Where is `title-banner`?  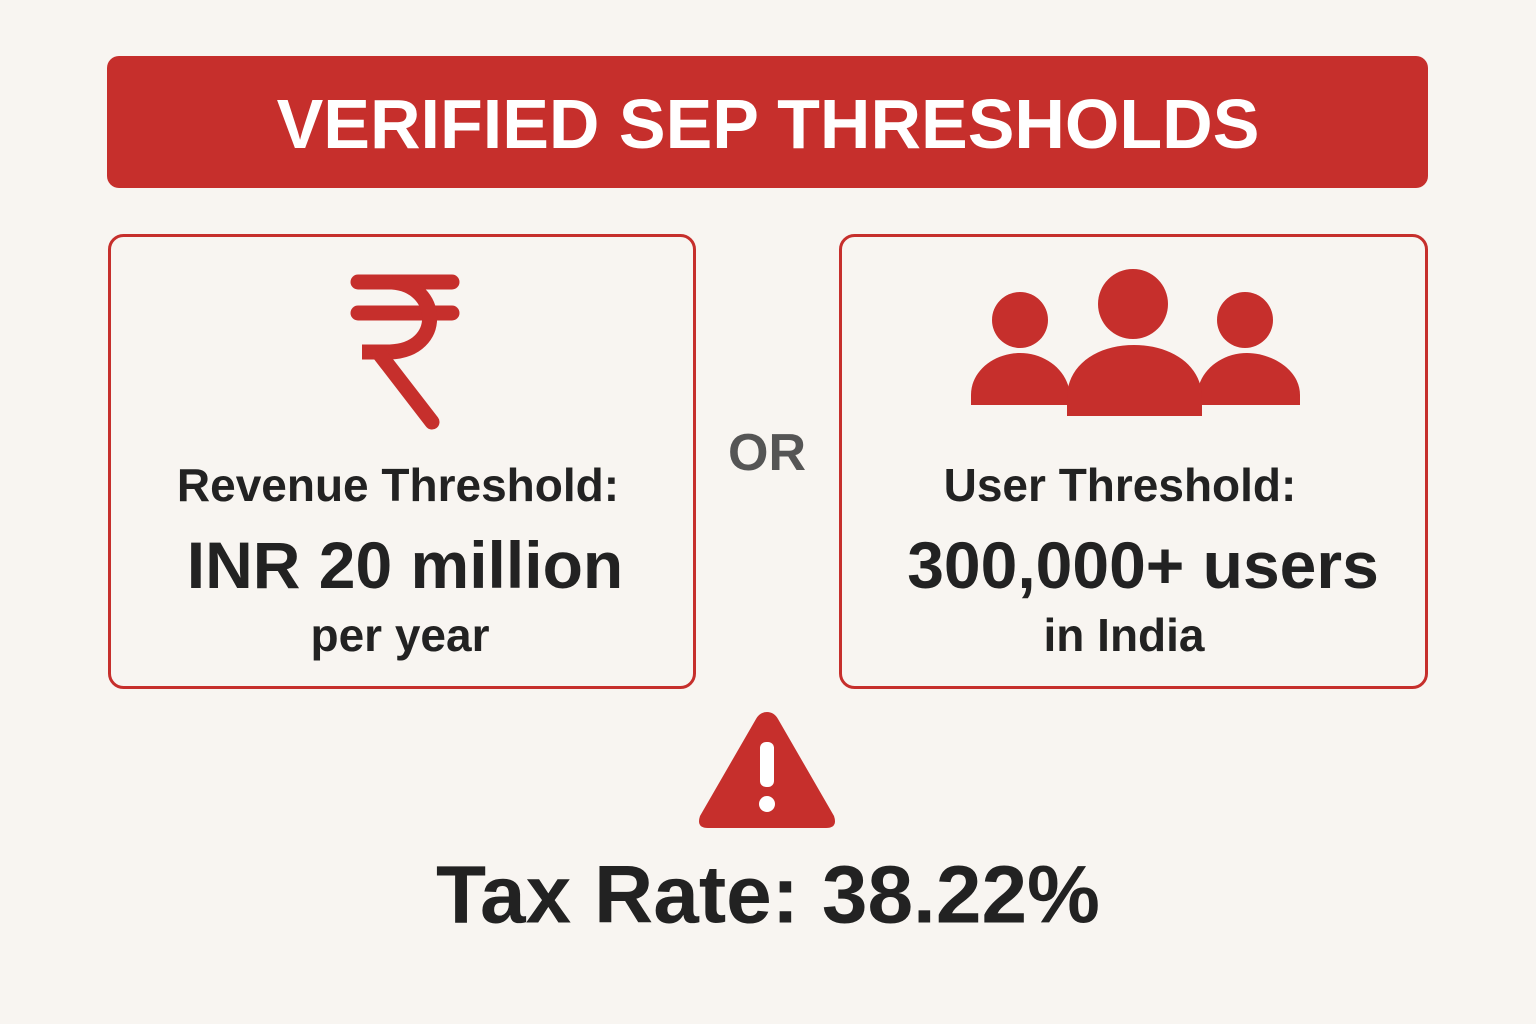
title-banner is located at coordinates (767, 122).